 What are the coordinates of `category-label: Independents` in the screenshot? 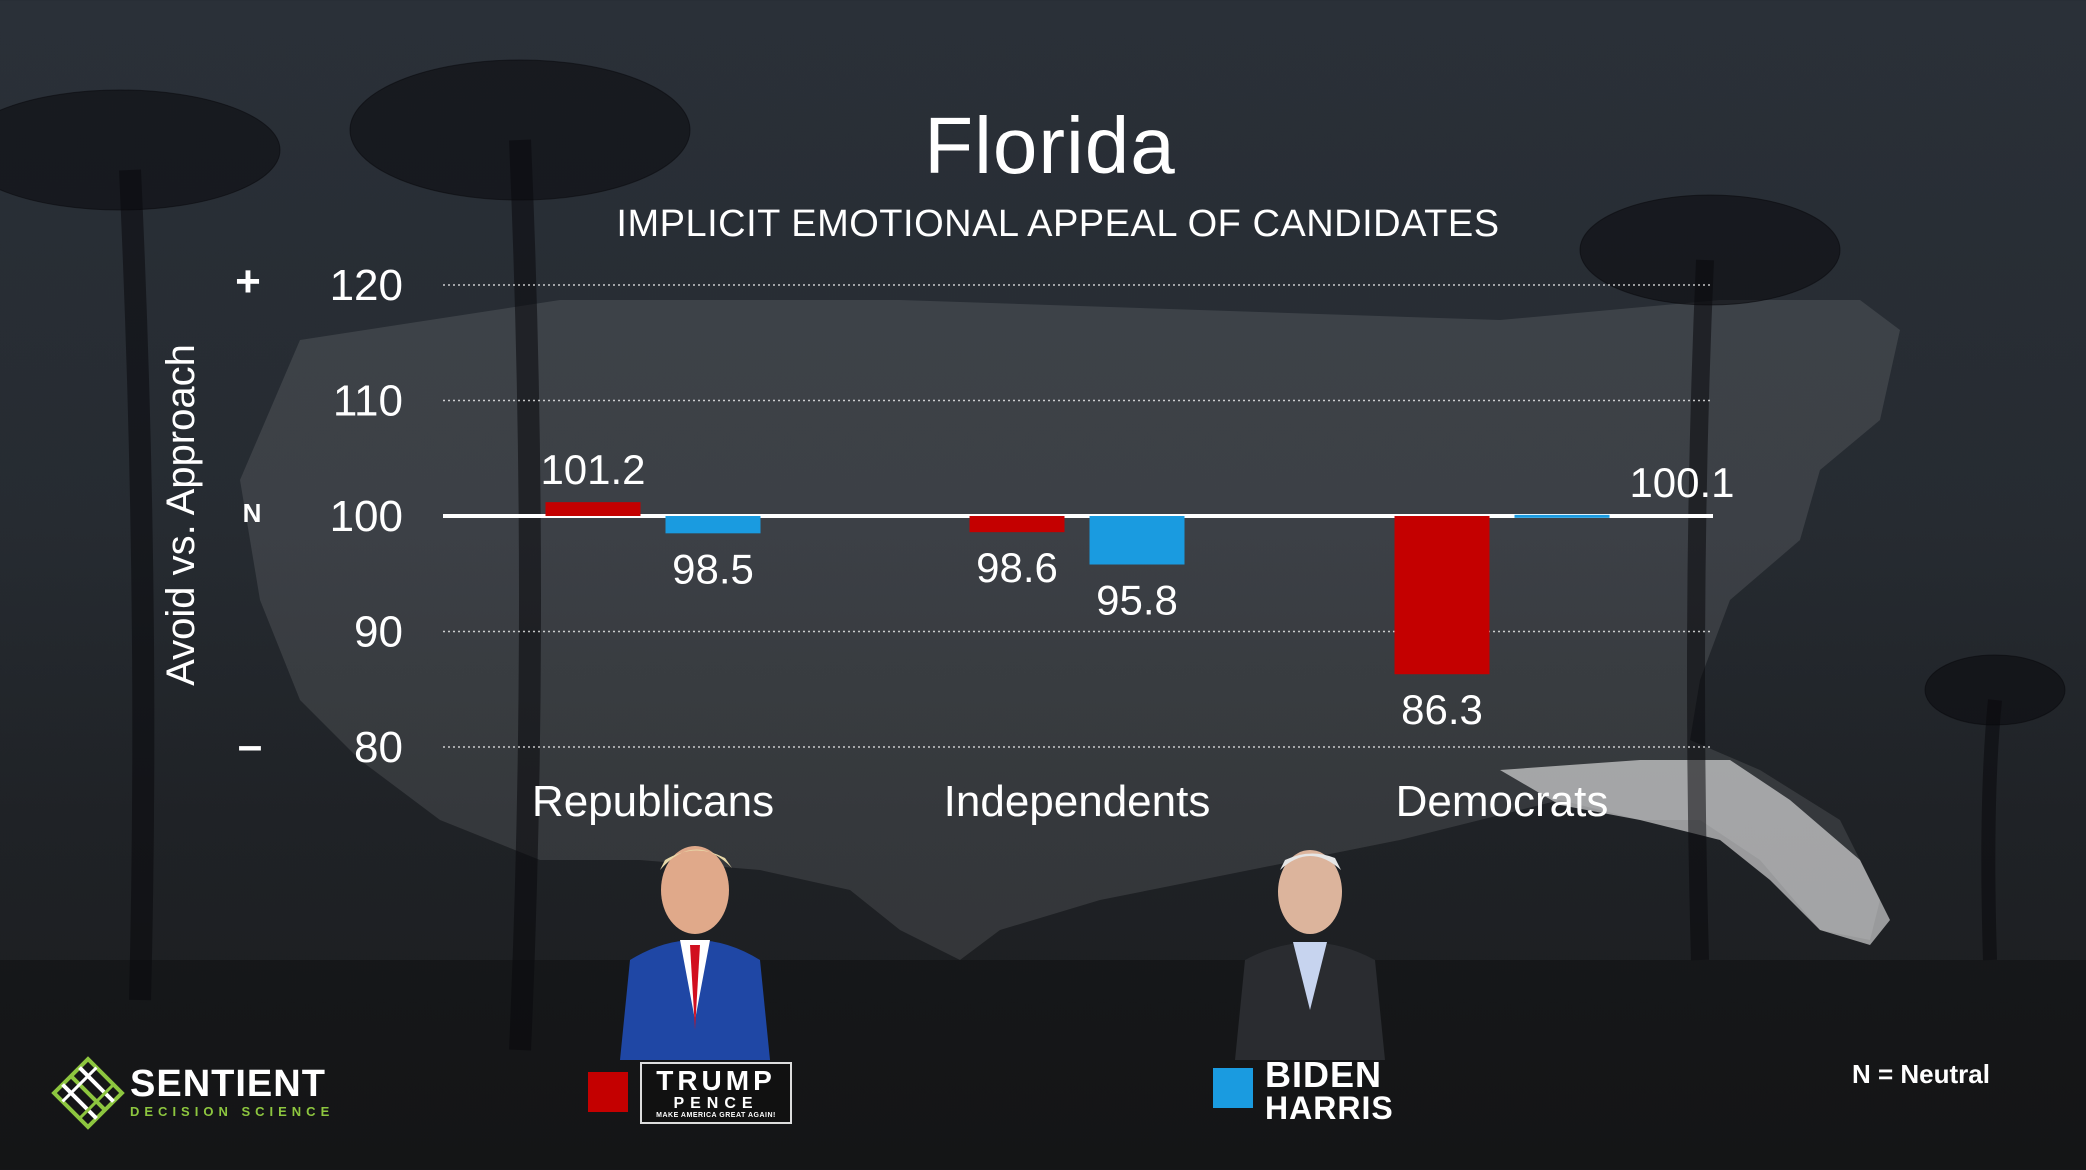 It's located at (1077, 801).